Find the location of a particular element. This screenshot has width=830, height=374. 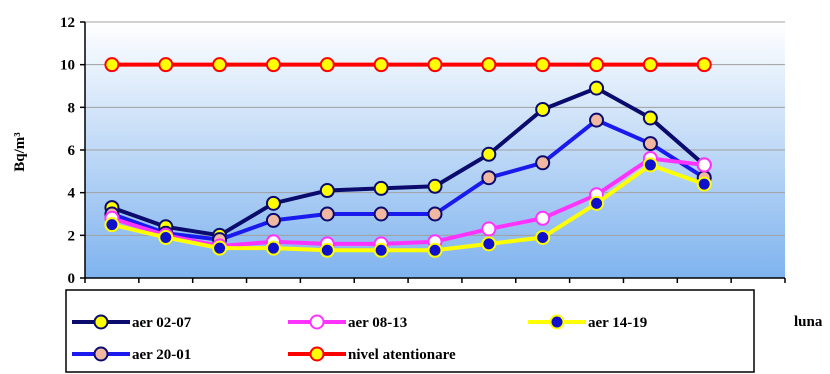

y-tick-label: 12 is located at coordinates (67, 23).